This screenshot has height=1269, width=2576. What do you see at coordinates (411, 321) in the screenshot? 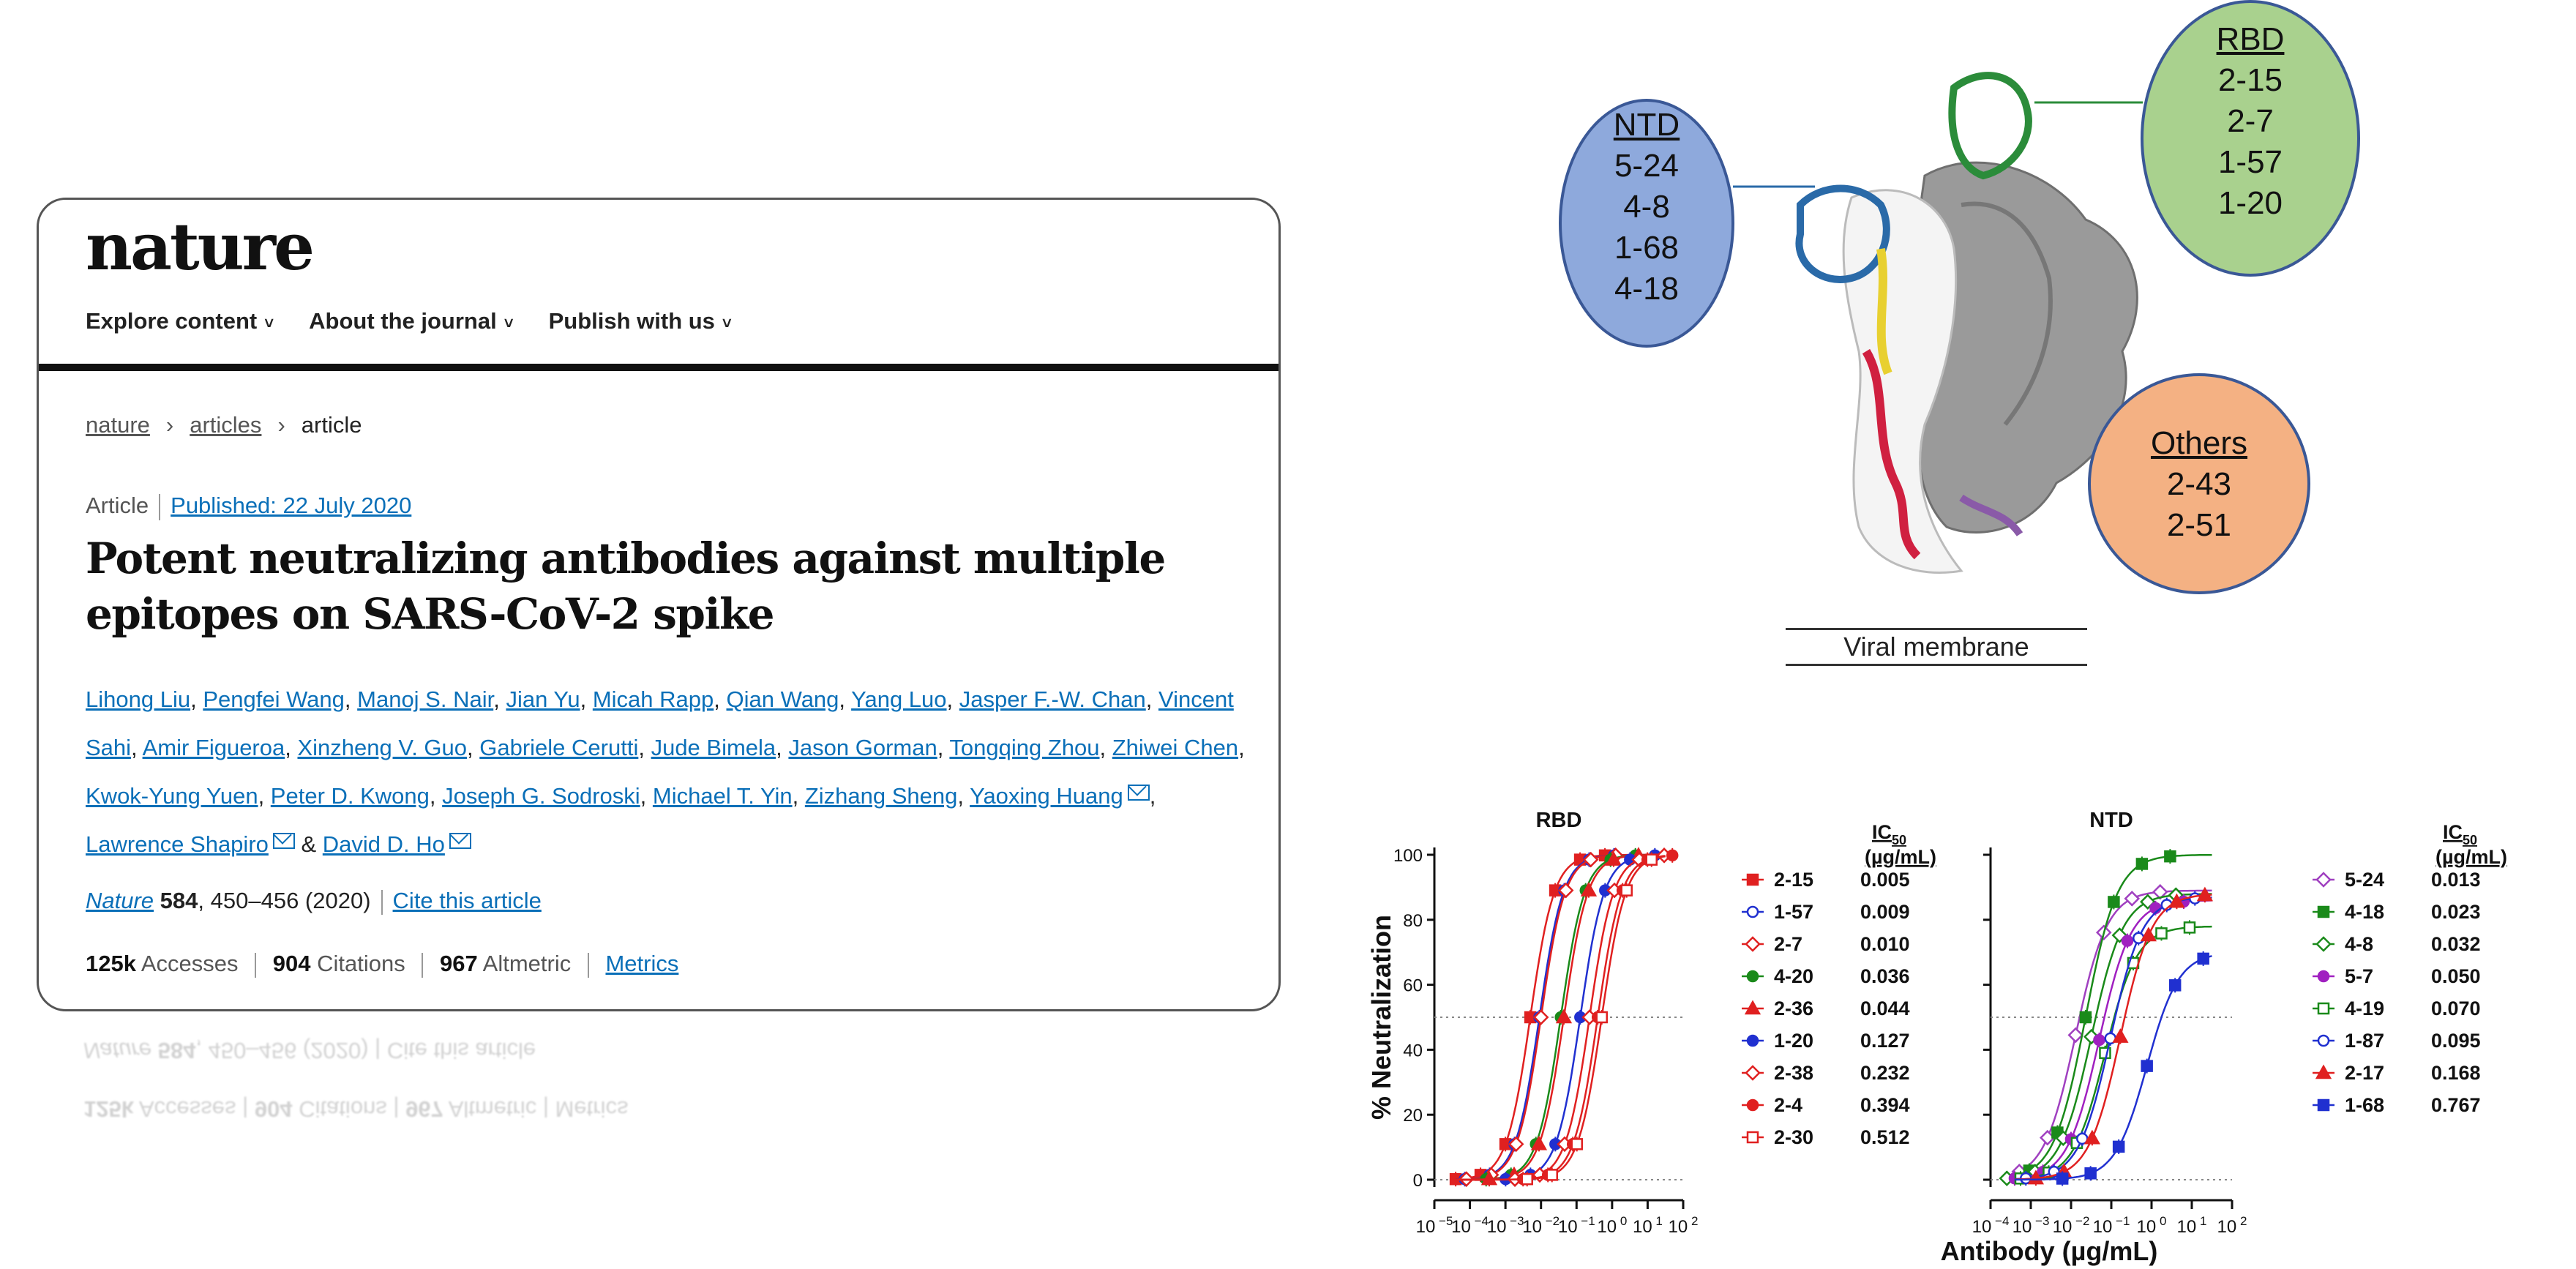
I see `nav-about-journal: About the journal ˅` at bounding box center [411, 321].